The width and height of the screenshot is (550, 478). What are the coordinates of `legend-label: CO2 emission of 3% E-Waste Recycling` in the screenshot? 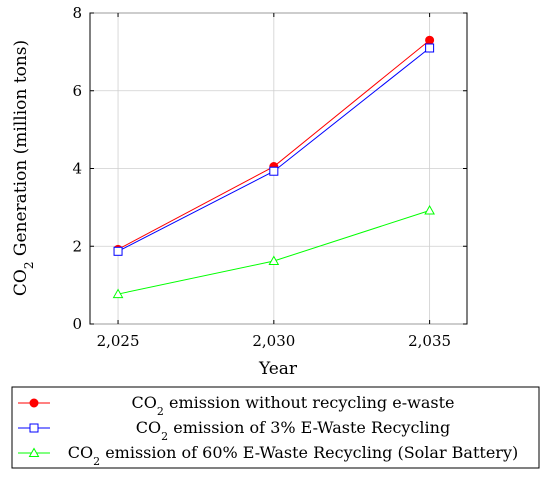 It's located at (293, 430).